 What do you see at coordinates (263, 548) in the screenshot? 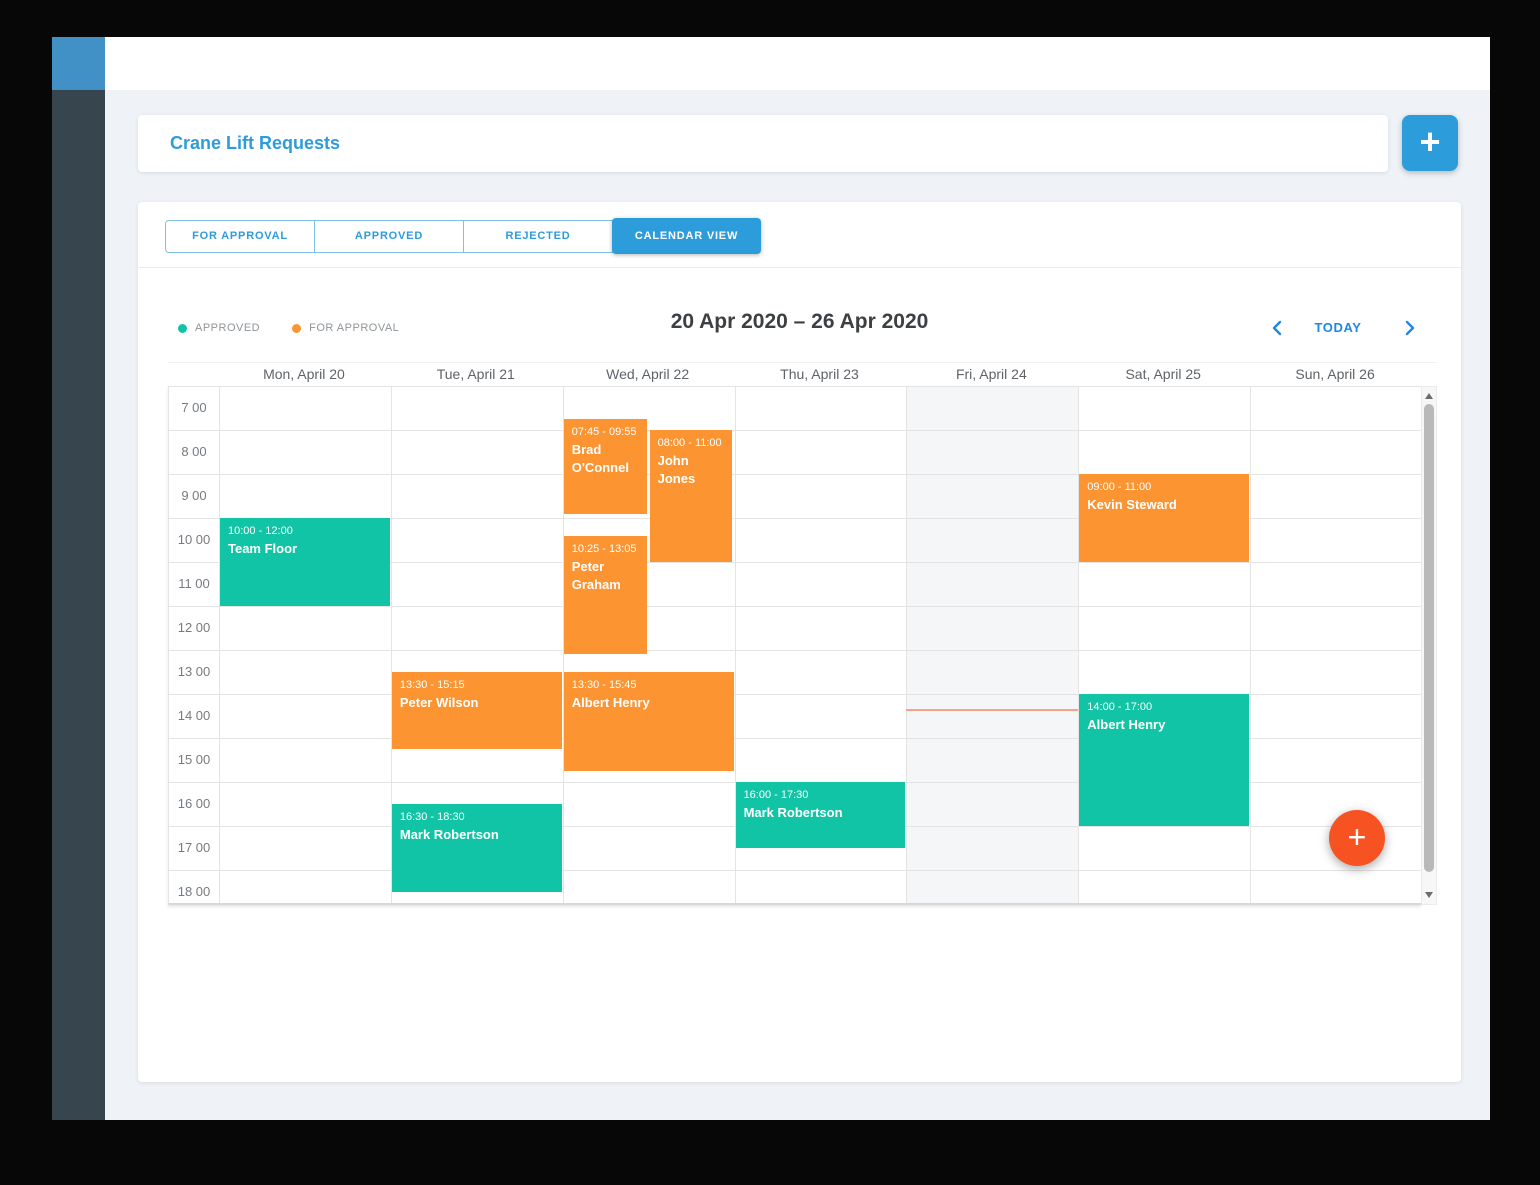
I see `event-title: Team Floor` at bounding box center [263, 548].